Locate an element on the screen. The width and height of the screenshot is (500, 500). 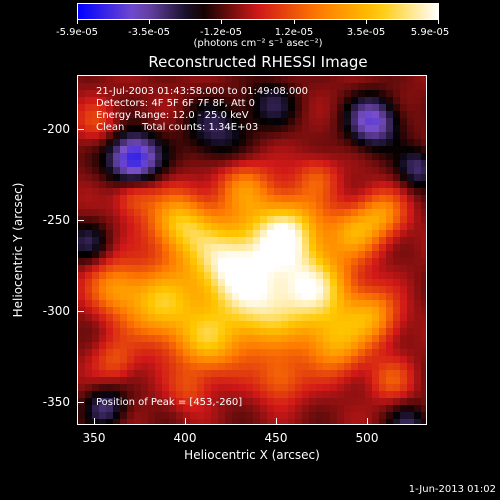
colorbar-label: 3.5e-05 is located at coordinates (366, 32).